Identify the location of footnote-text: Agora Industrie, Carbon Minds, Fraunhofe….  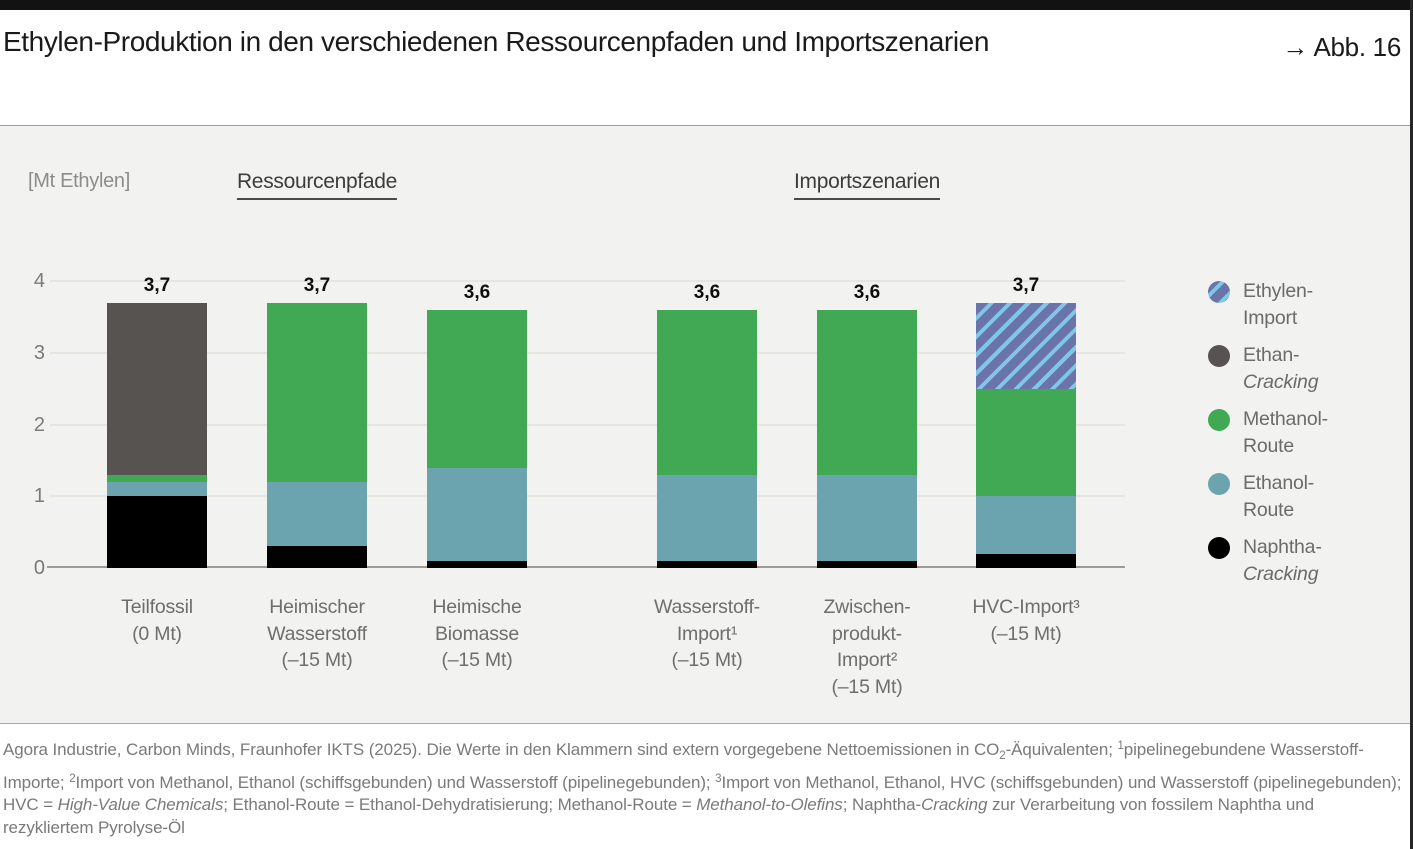
(702, 788).